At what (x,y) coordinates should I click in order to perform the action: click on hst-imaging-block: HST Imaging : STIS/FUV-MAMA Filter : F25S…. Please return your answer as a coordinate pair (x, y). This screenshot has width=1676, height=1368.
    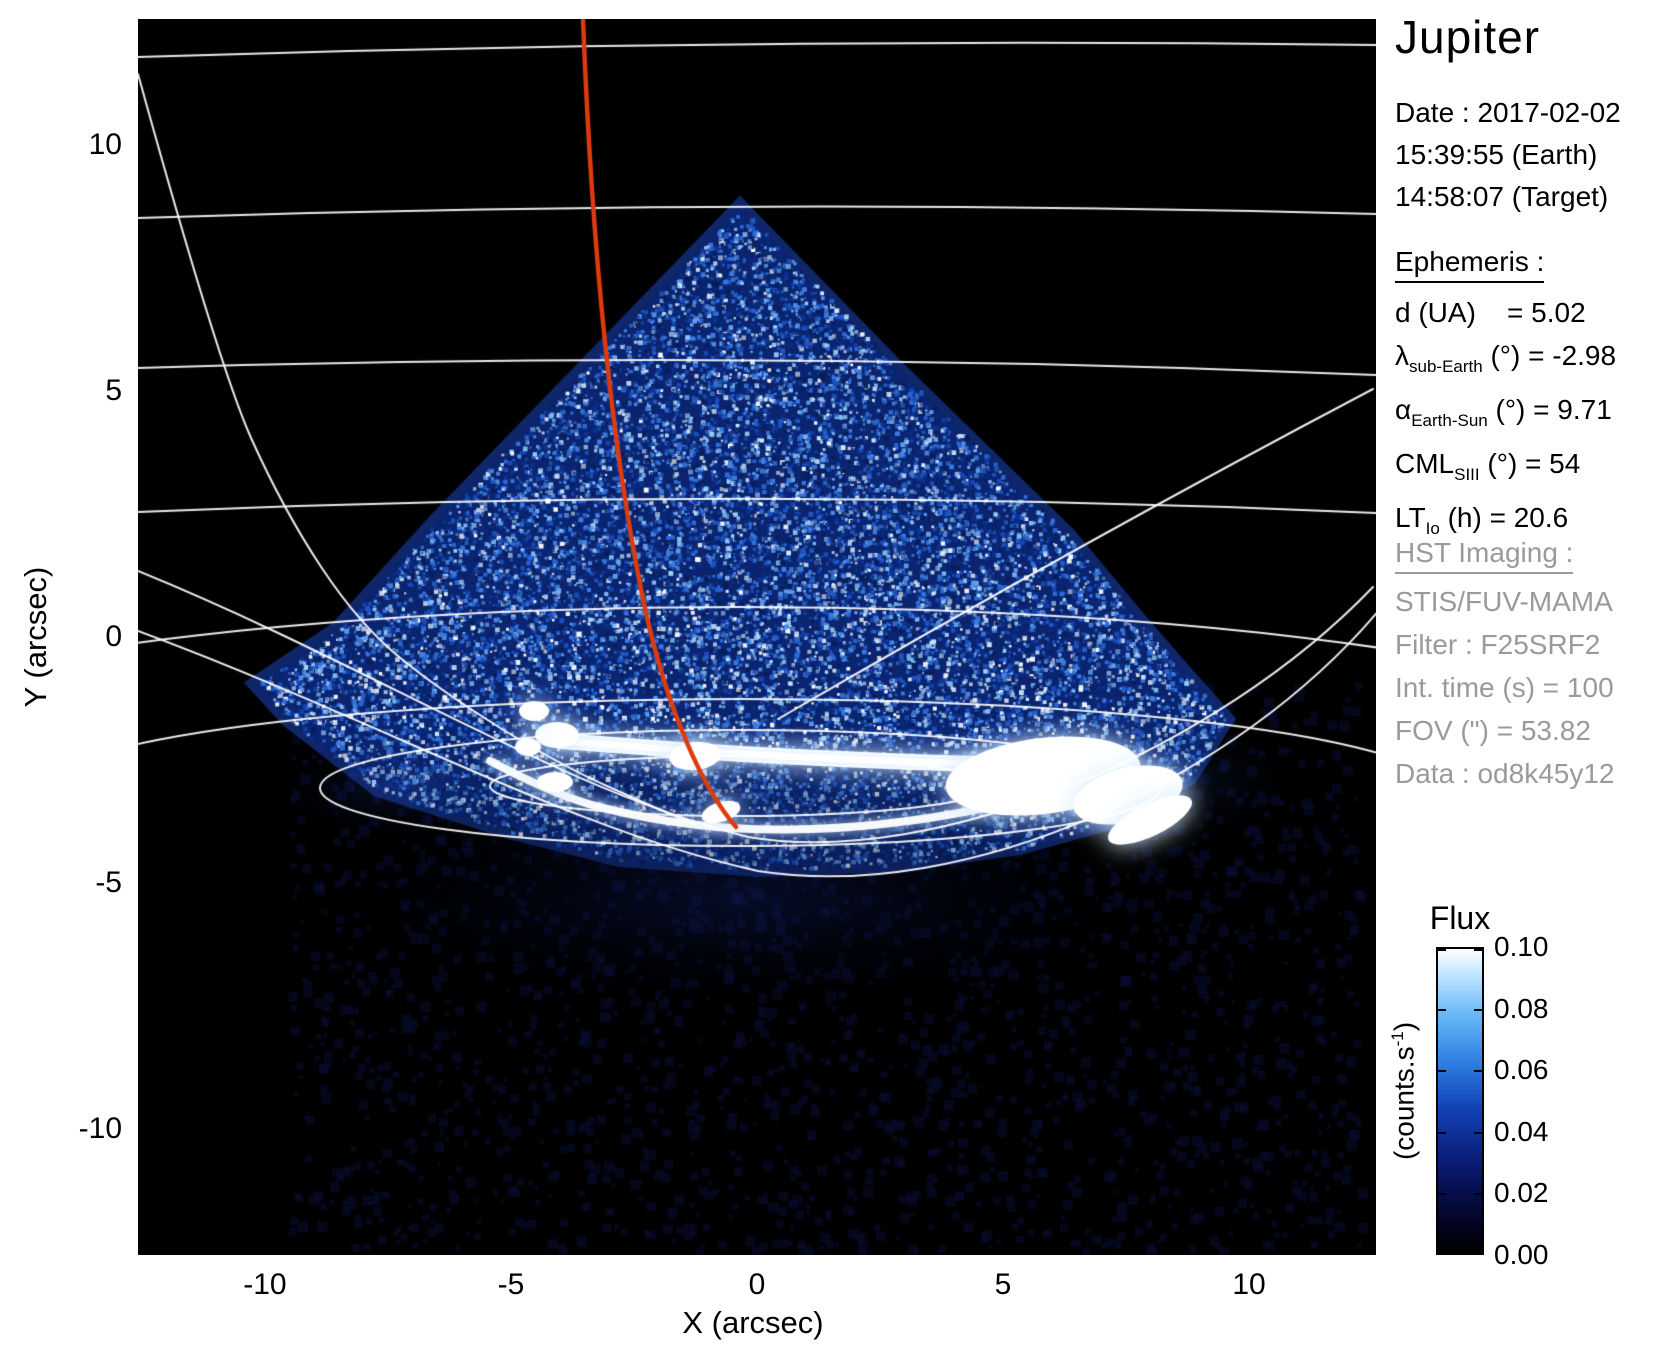
    Looking at the image, I should click on (1505, 666).